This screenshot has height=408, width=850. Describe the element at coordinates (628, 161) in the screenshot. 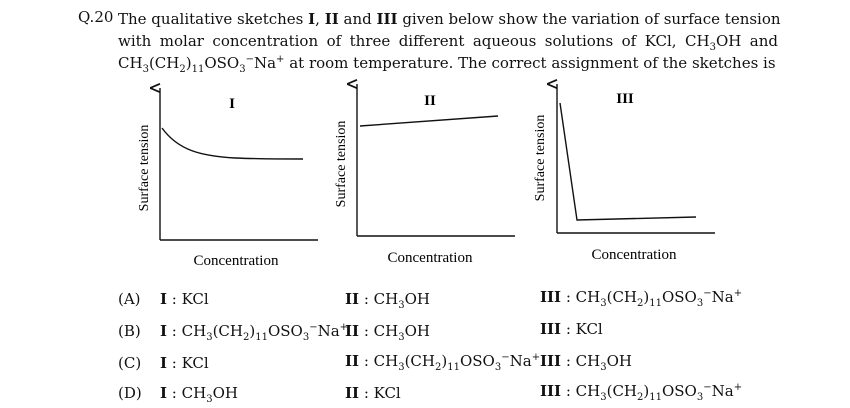

I see `sketch-iii-curve` at that location.